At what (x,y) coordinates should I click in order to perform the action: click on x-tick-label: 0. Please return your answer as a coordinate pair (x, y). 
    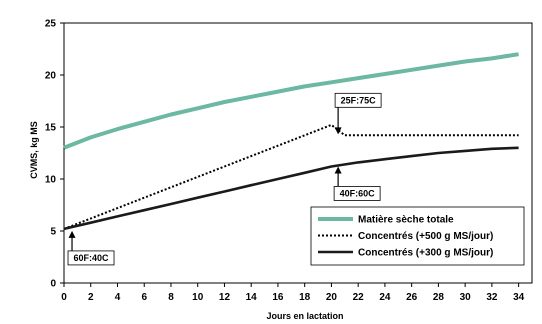
    Looking at the image, I should click on (64, 297).